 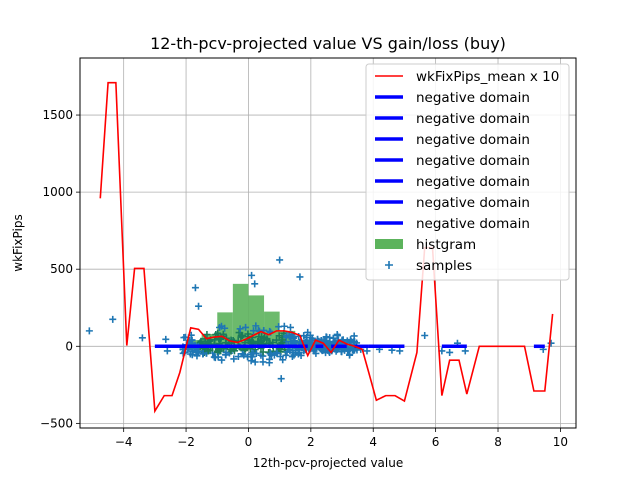 I want to click on x-tick-label: −2, so click(x=186, y=442).